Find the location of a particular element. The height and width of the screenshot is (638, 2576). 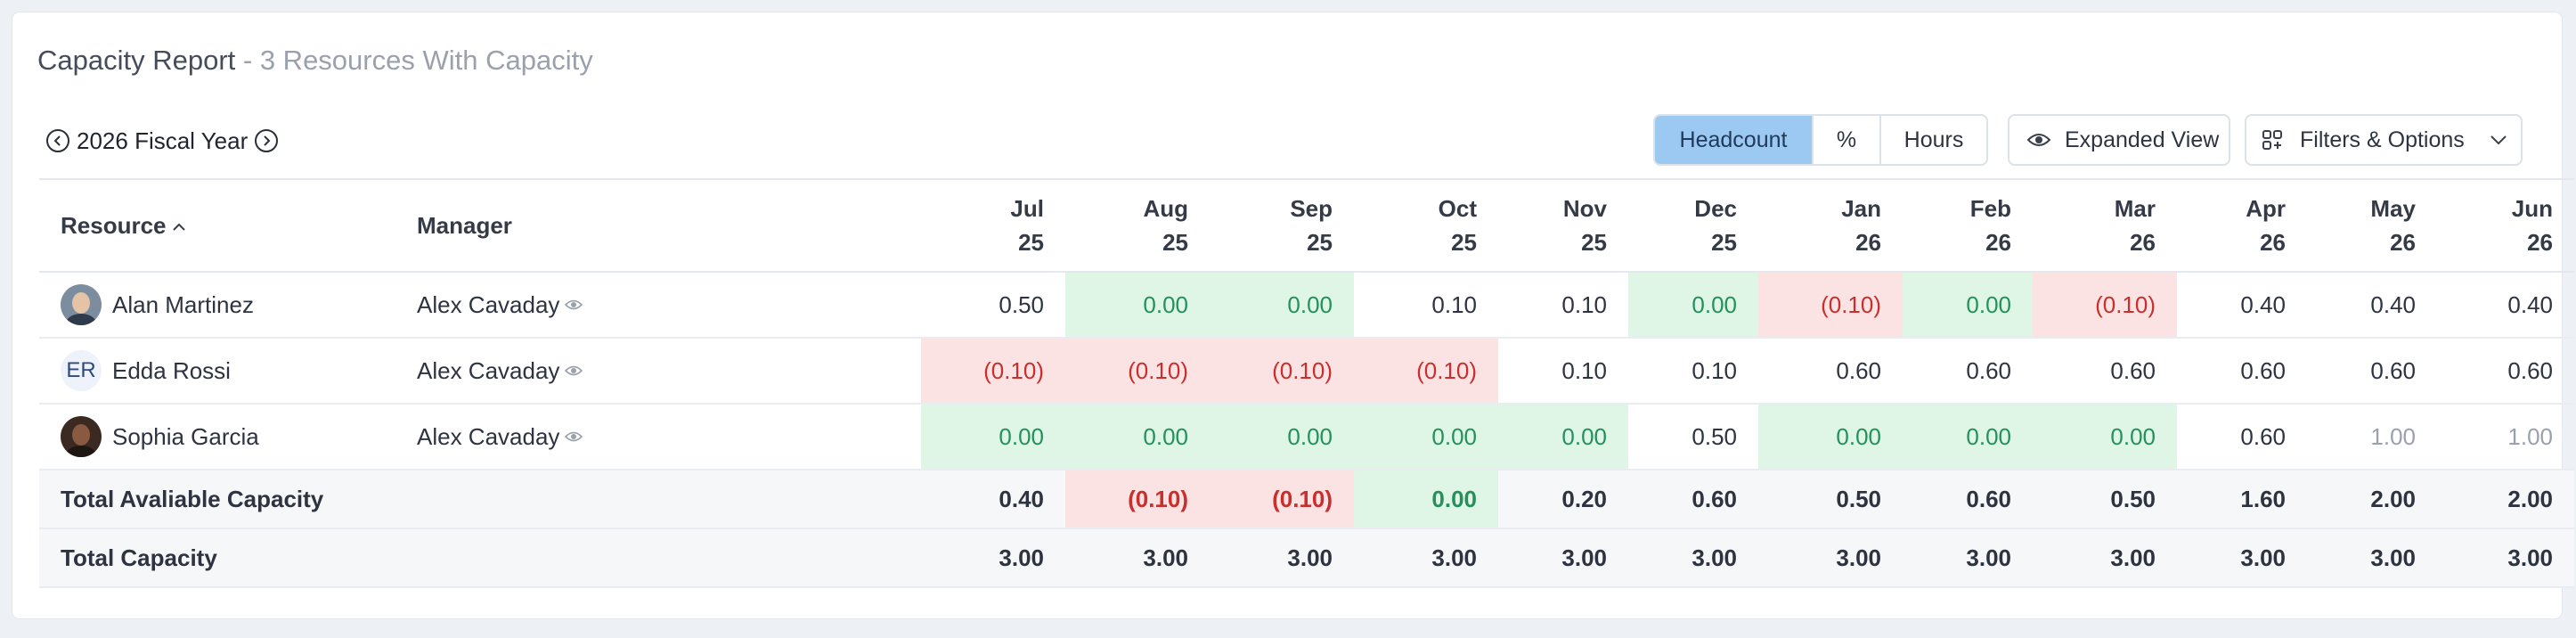

total-available-label: Total Avaliable Capacity is located at coordinates (480, 500).